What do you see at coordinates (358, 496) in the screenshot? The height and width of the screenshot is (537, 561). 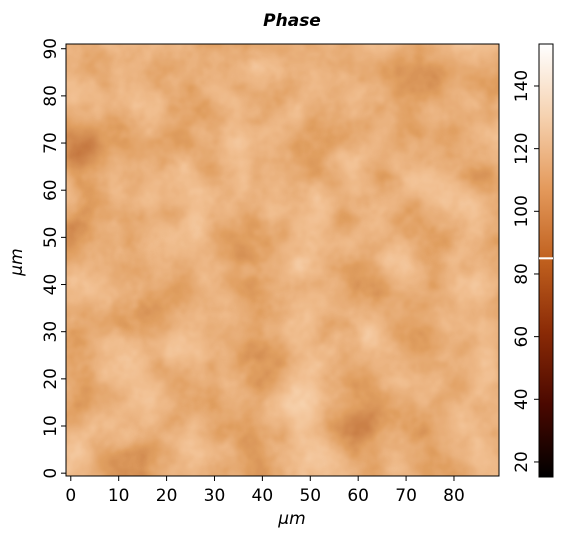 I see `x-tick-label: 60` at bounding box center [358, 496].